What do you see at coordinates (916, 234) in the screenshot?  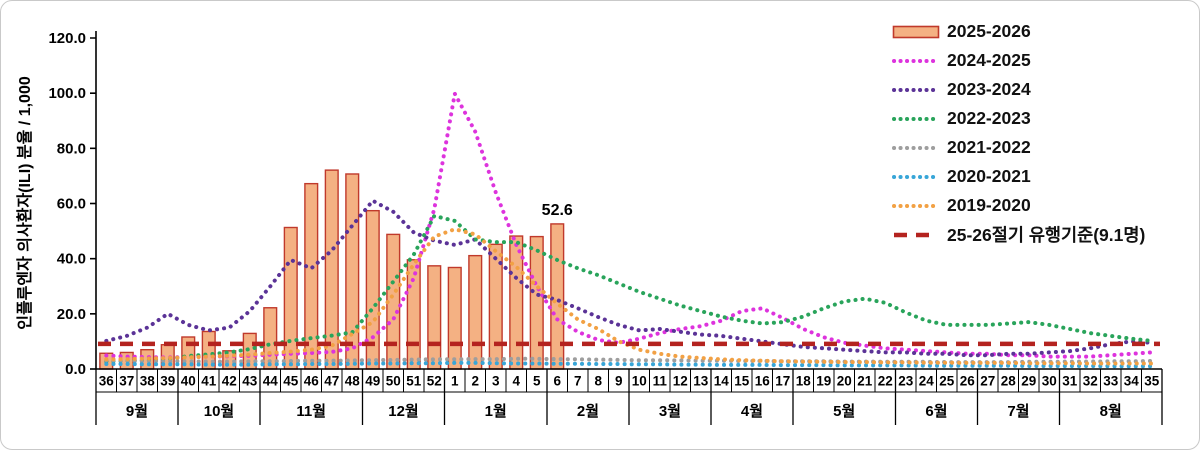 I see `dash-swatch-icon` at bounding box center [916, 234].